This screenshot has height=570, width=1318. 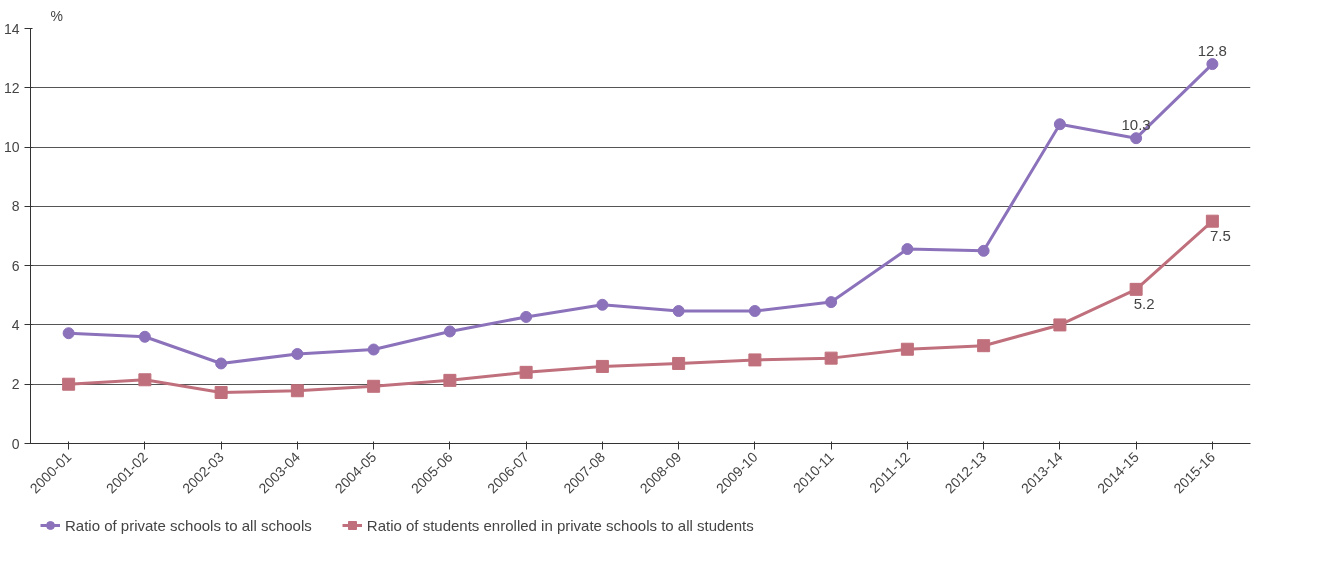 I want to click on y-axis-title: %, so click(x=56, y=15).